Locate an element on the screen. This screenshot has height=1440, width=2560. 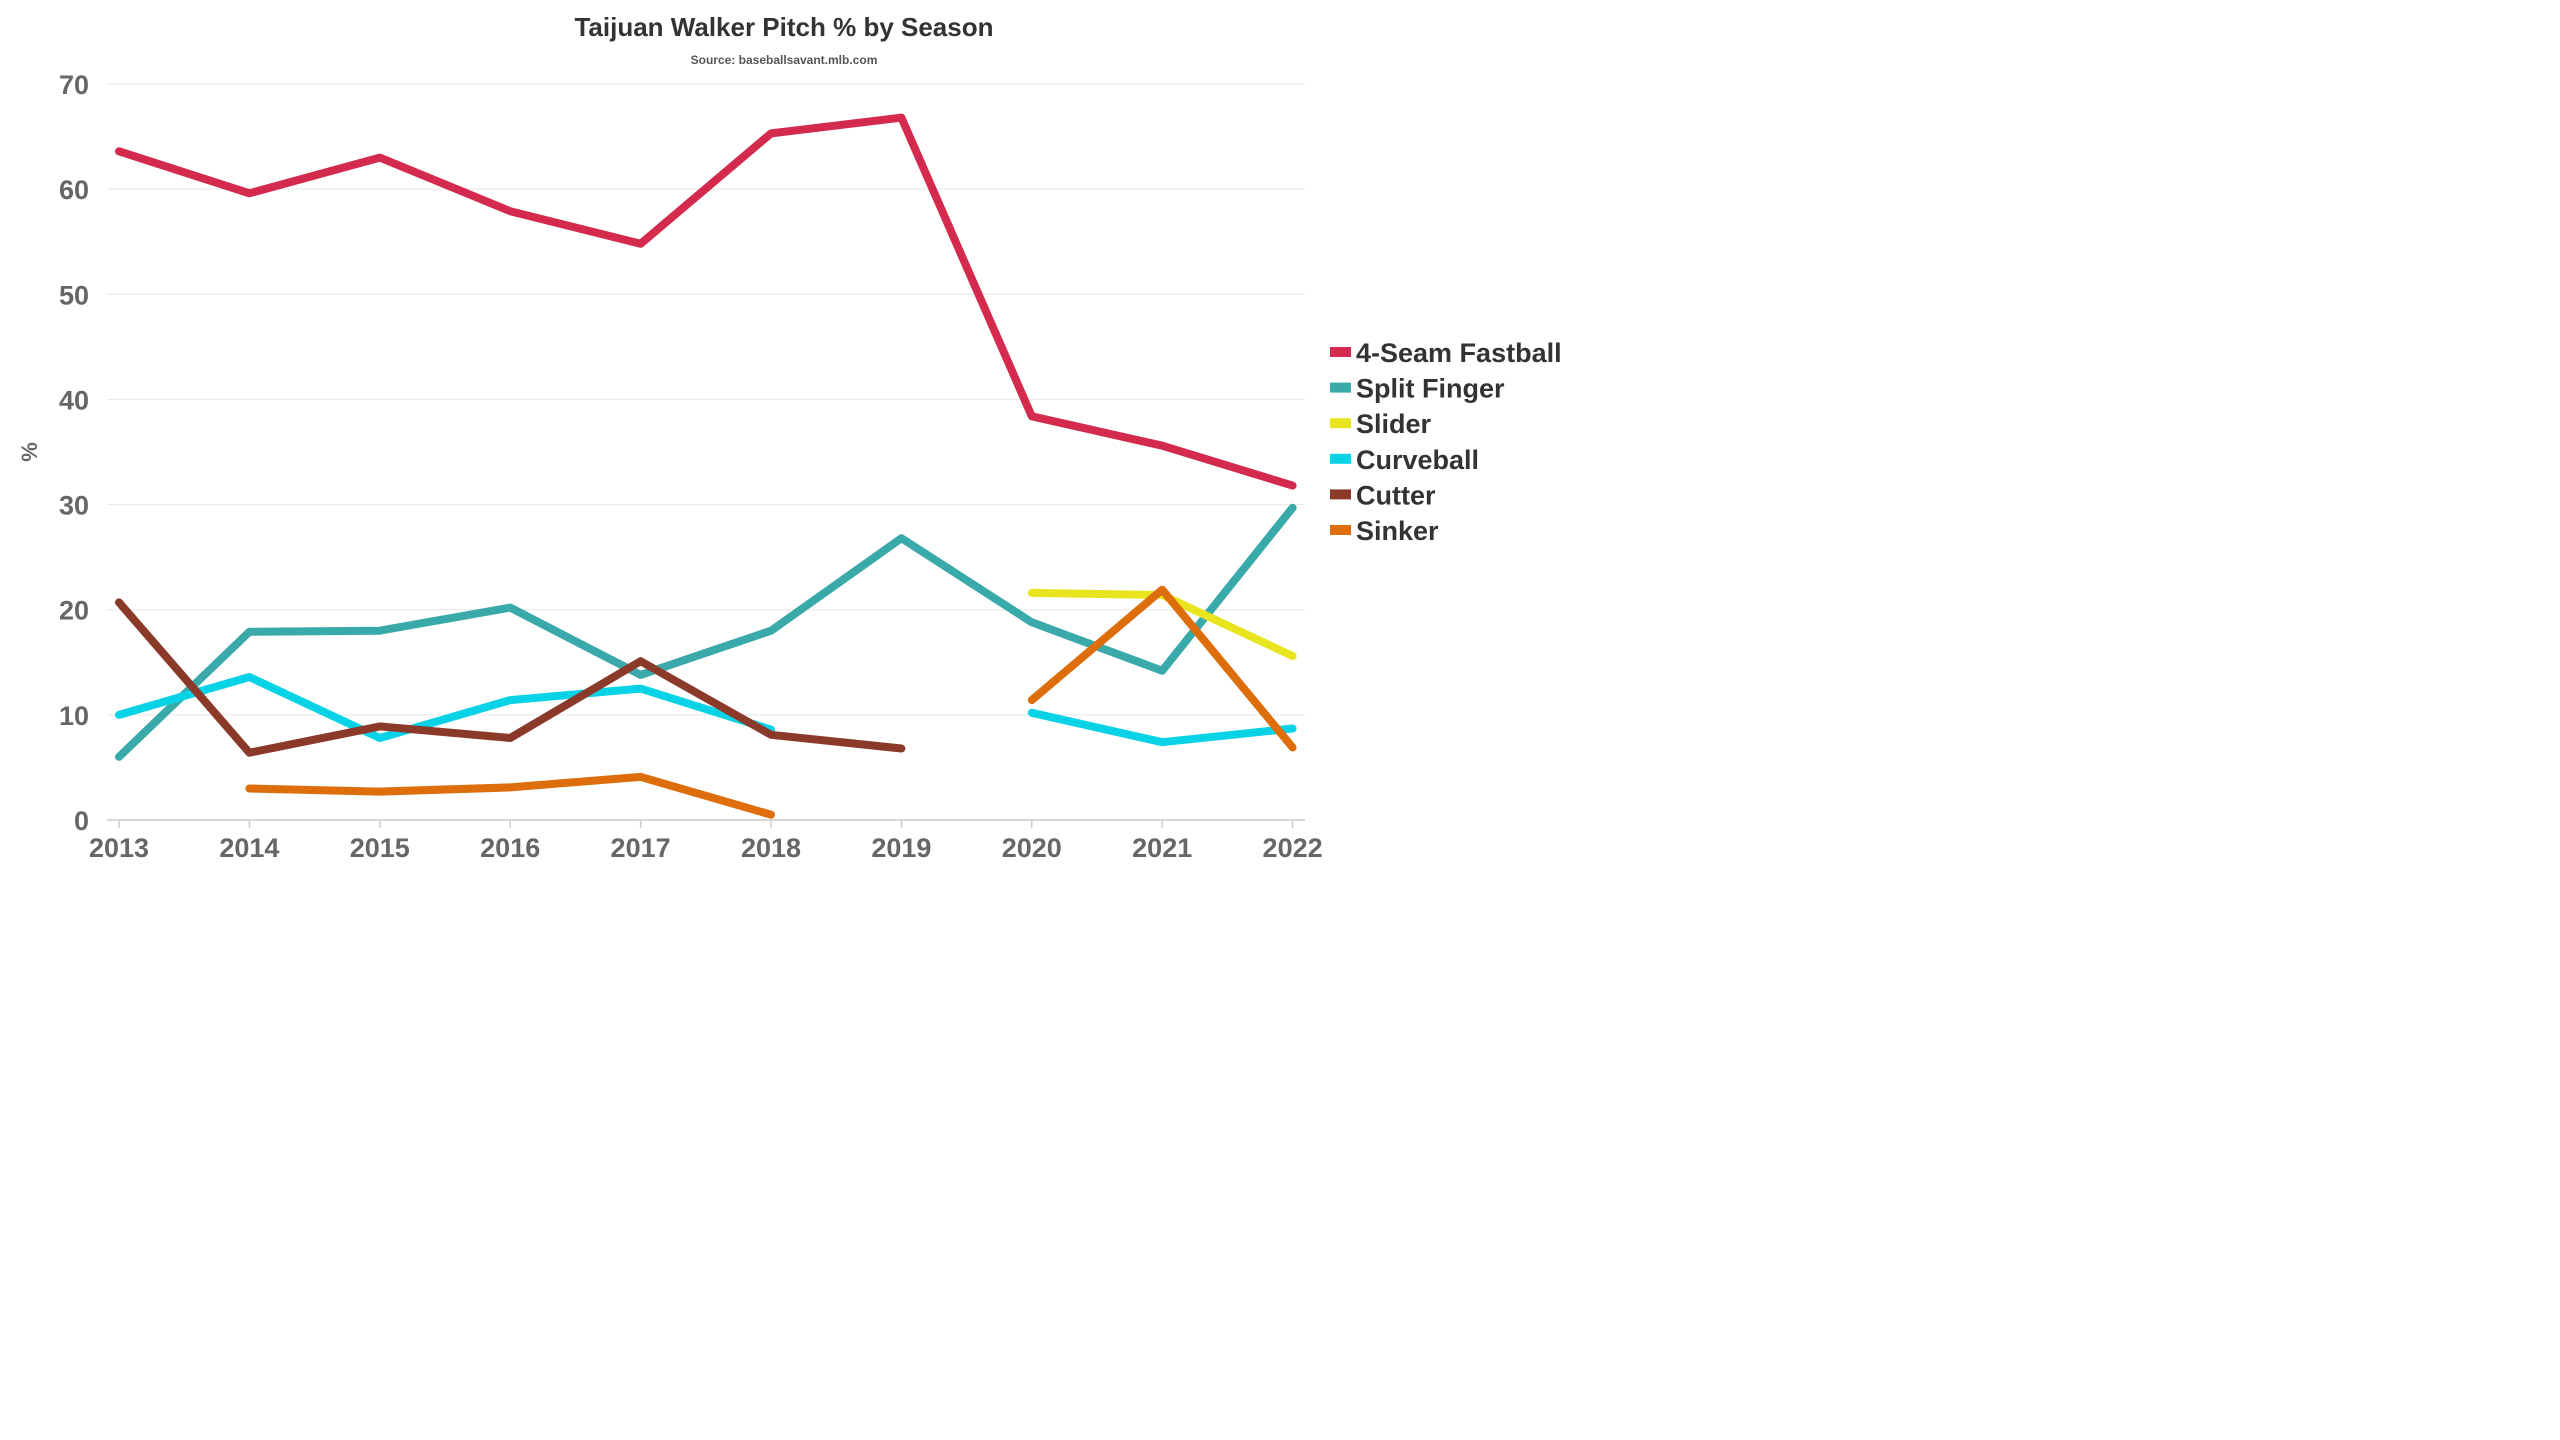
x-tick-label: 2018 is located at coordinates (771, 848).